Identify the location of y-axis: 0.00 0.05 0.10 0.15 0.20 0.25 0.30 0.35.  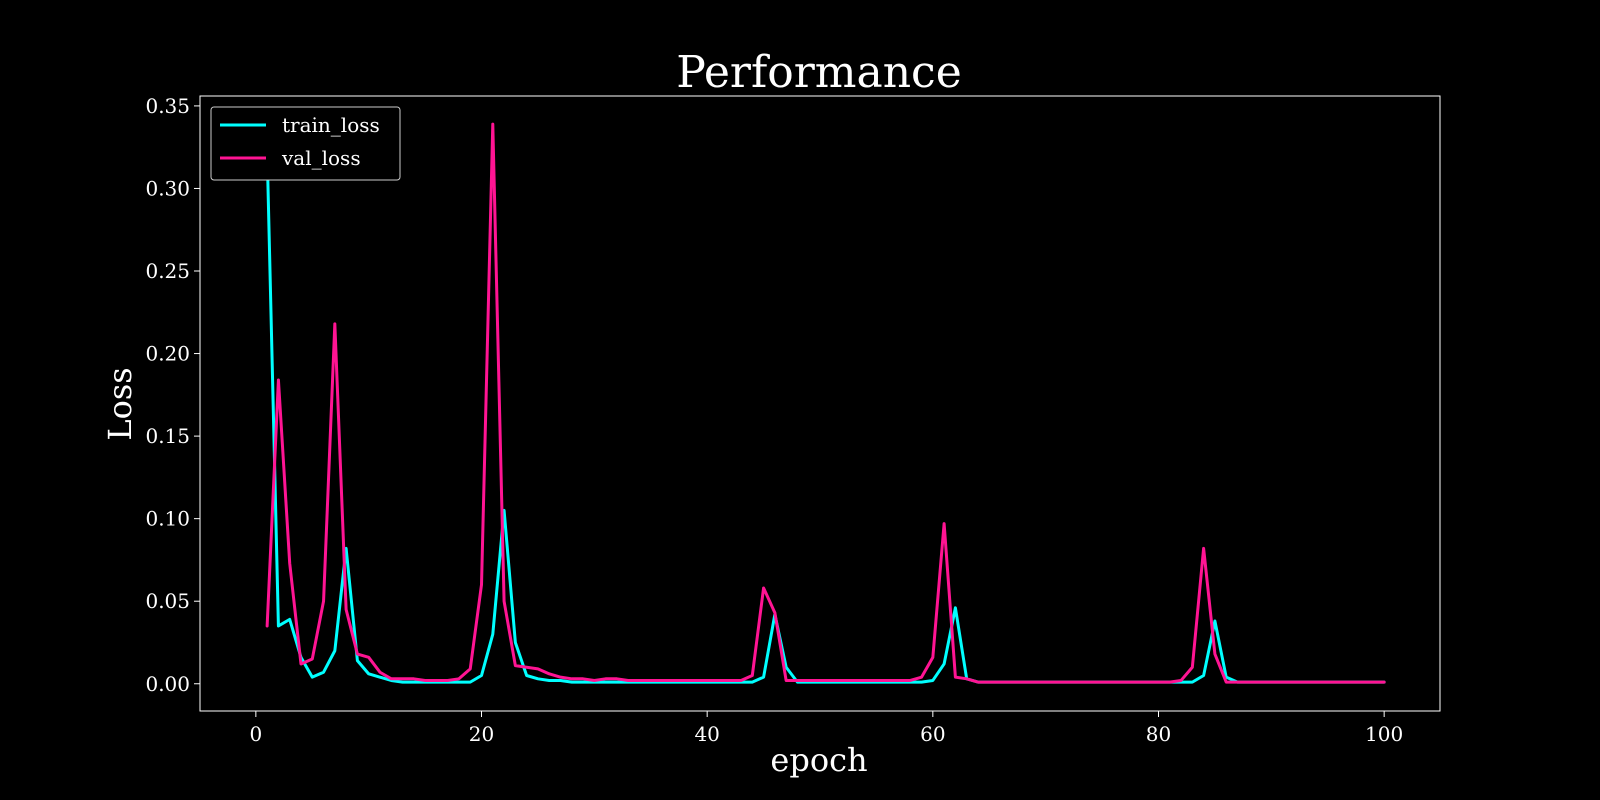
(172, 395).